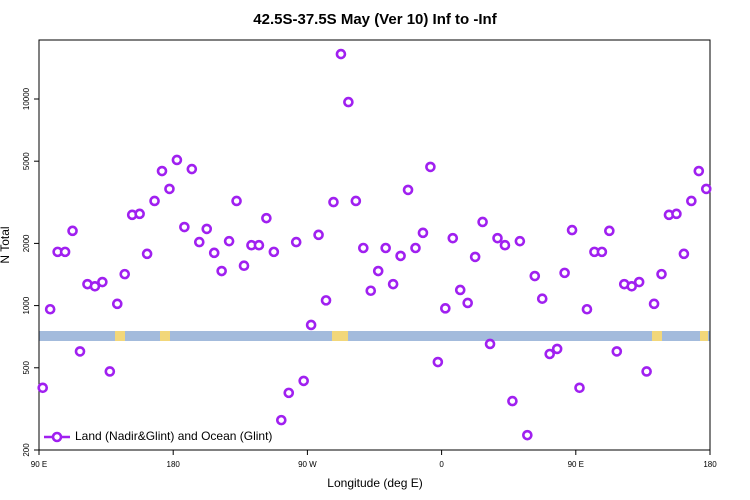 This screenshot has width=750, height=500. Describe the element at coordinates (26, 98) in the screenshot. I see `y-tick-label: 10000` at that location.